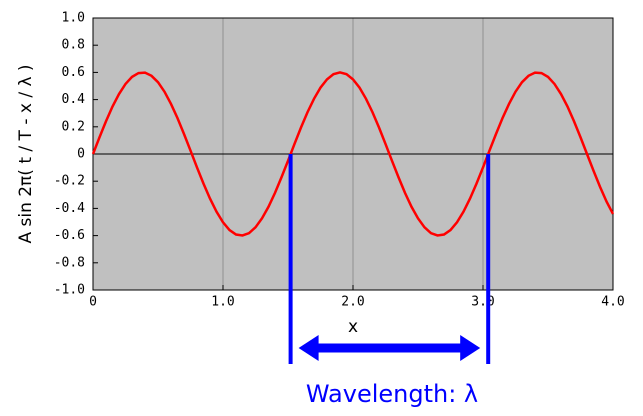  I want to click on y-tick-label: 0.4, so click(74, 99).